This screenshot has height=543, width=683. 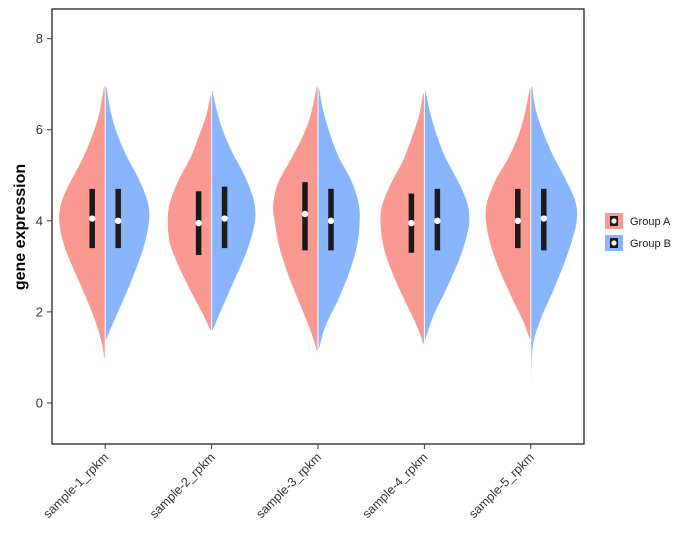 What do you see at coordinates (288, 485) in the screenshot?
I see `x-tick-label: sample-3_rpkm` at bounding box center [288, 485].